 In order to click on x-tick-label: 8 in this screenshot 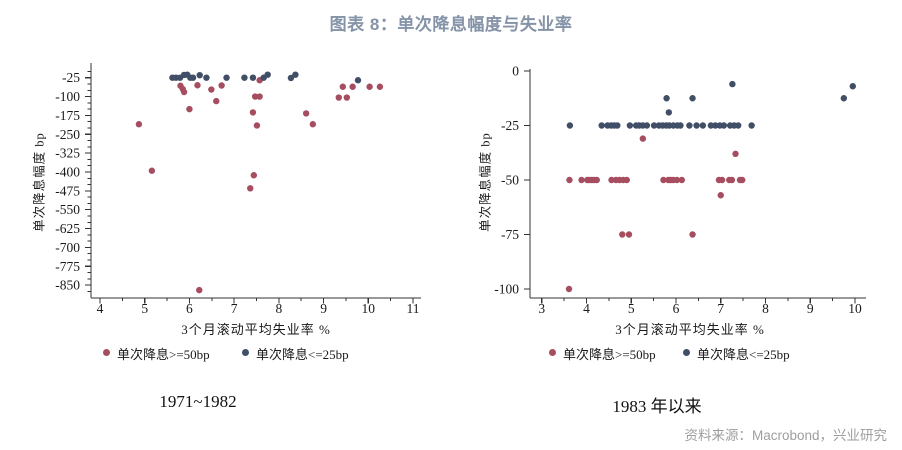, I will do `click(765, 308)`.